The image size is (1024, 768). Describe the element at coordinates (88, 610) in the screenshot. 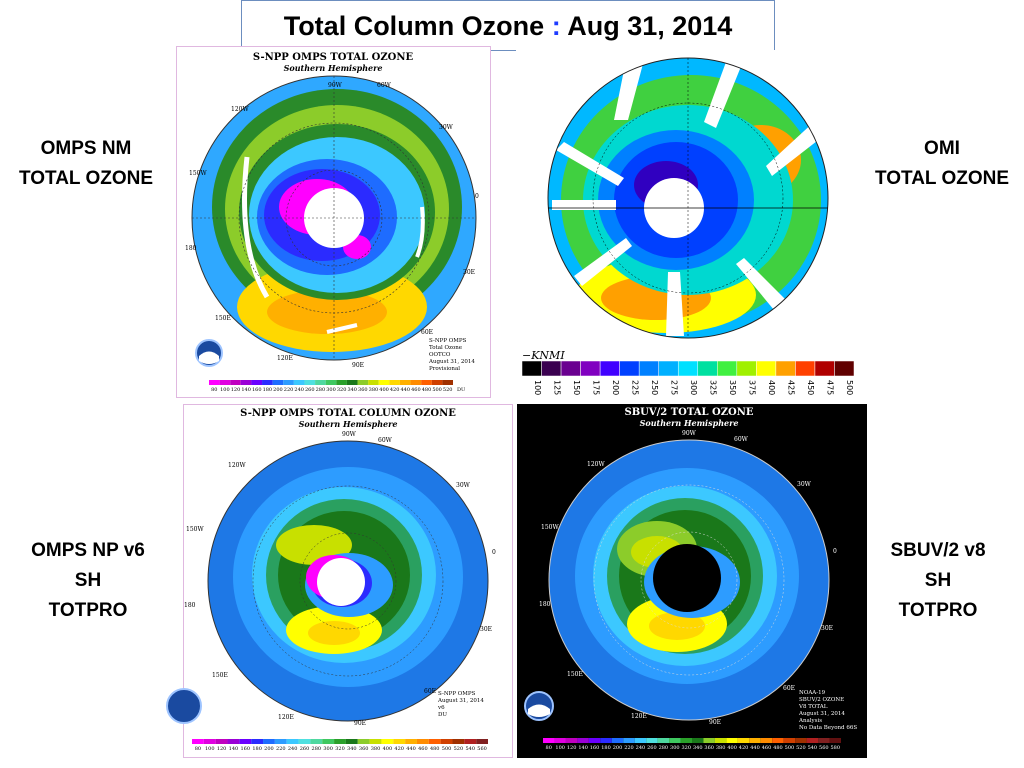

I see `label-omps-np-line3: TOTPRO` at that location.